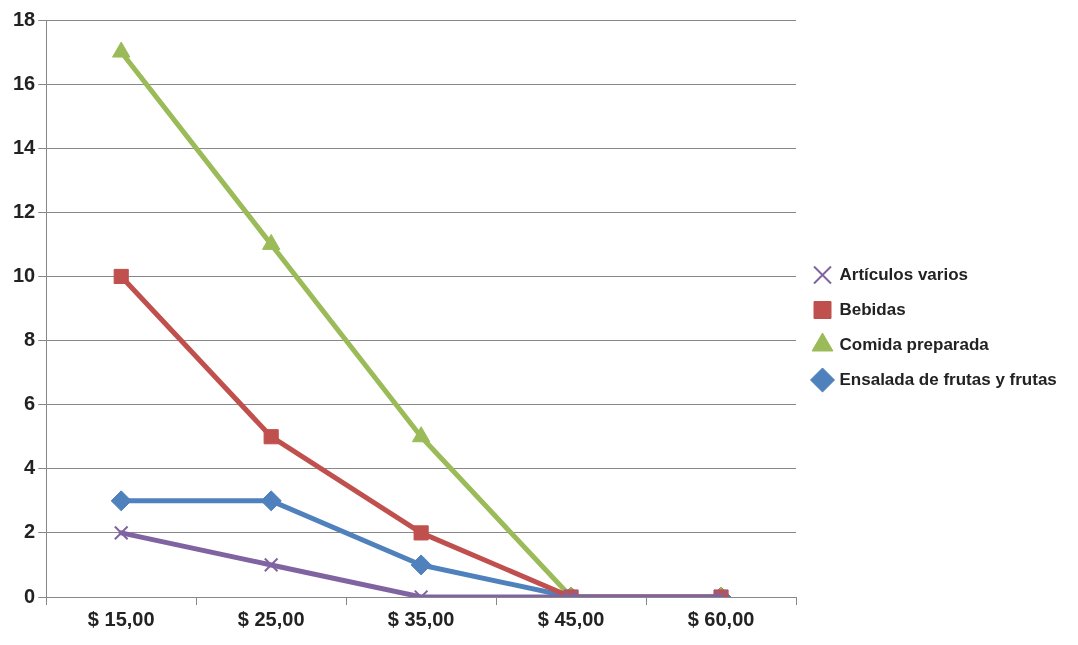 Image resolution: width=1078 pixels, height=645 pixels. I want to click on y-tick-label: 2, so click(30, 531).